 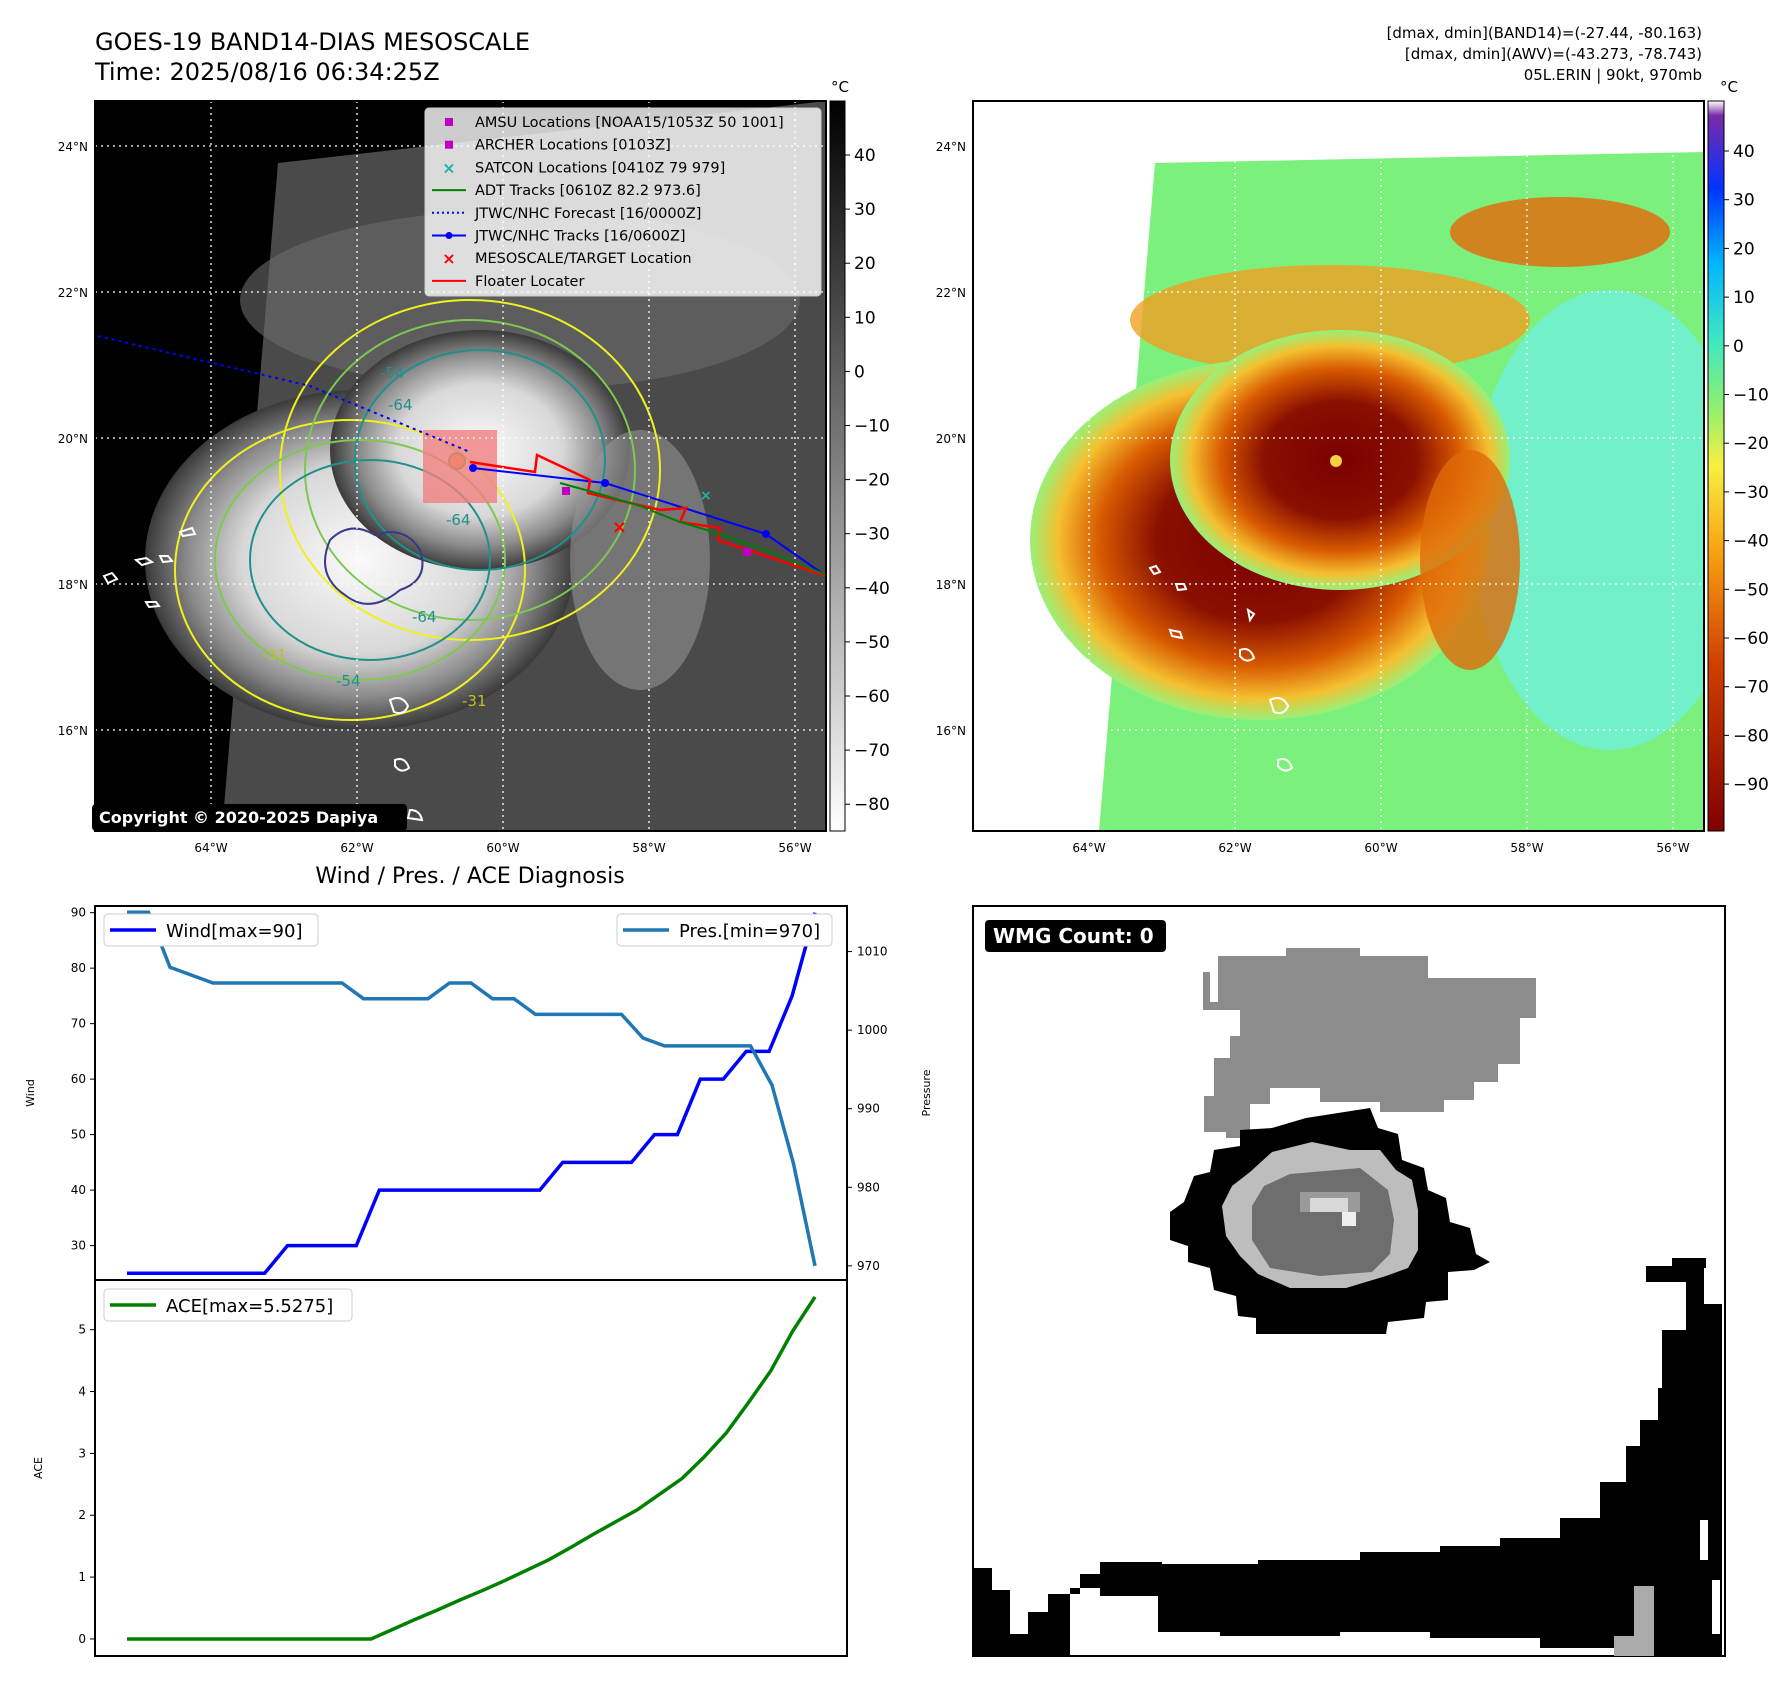 What do you see at coordinates (1613, 75) in the screenshot?
I see `info-storm: 05L.ERIN | 90kt, 970mb` at bounding box center [1613, 75].